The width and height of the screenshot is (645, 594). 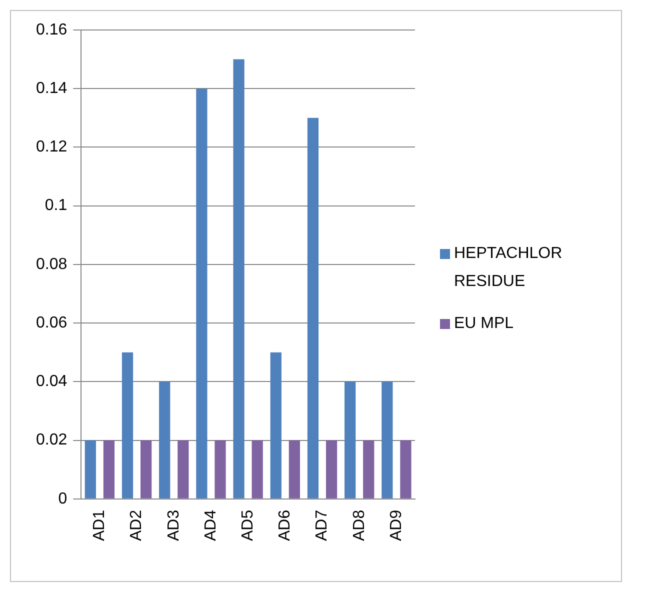 I want to click on x-tick-label: AD1, so click(x=99, y=525).